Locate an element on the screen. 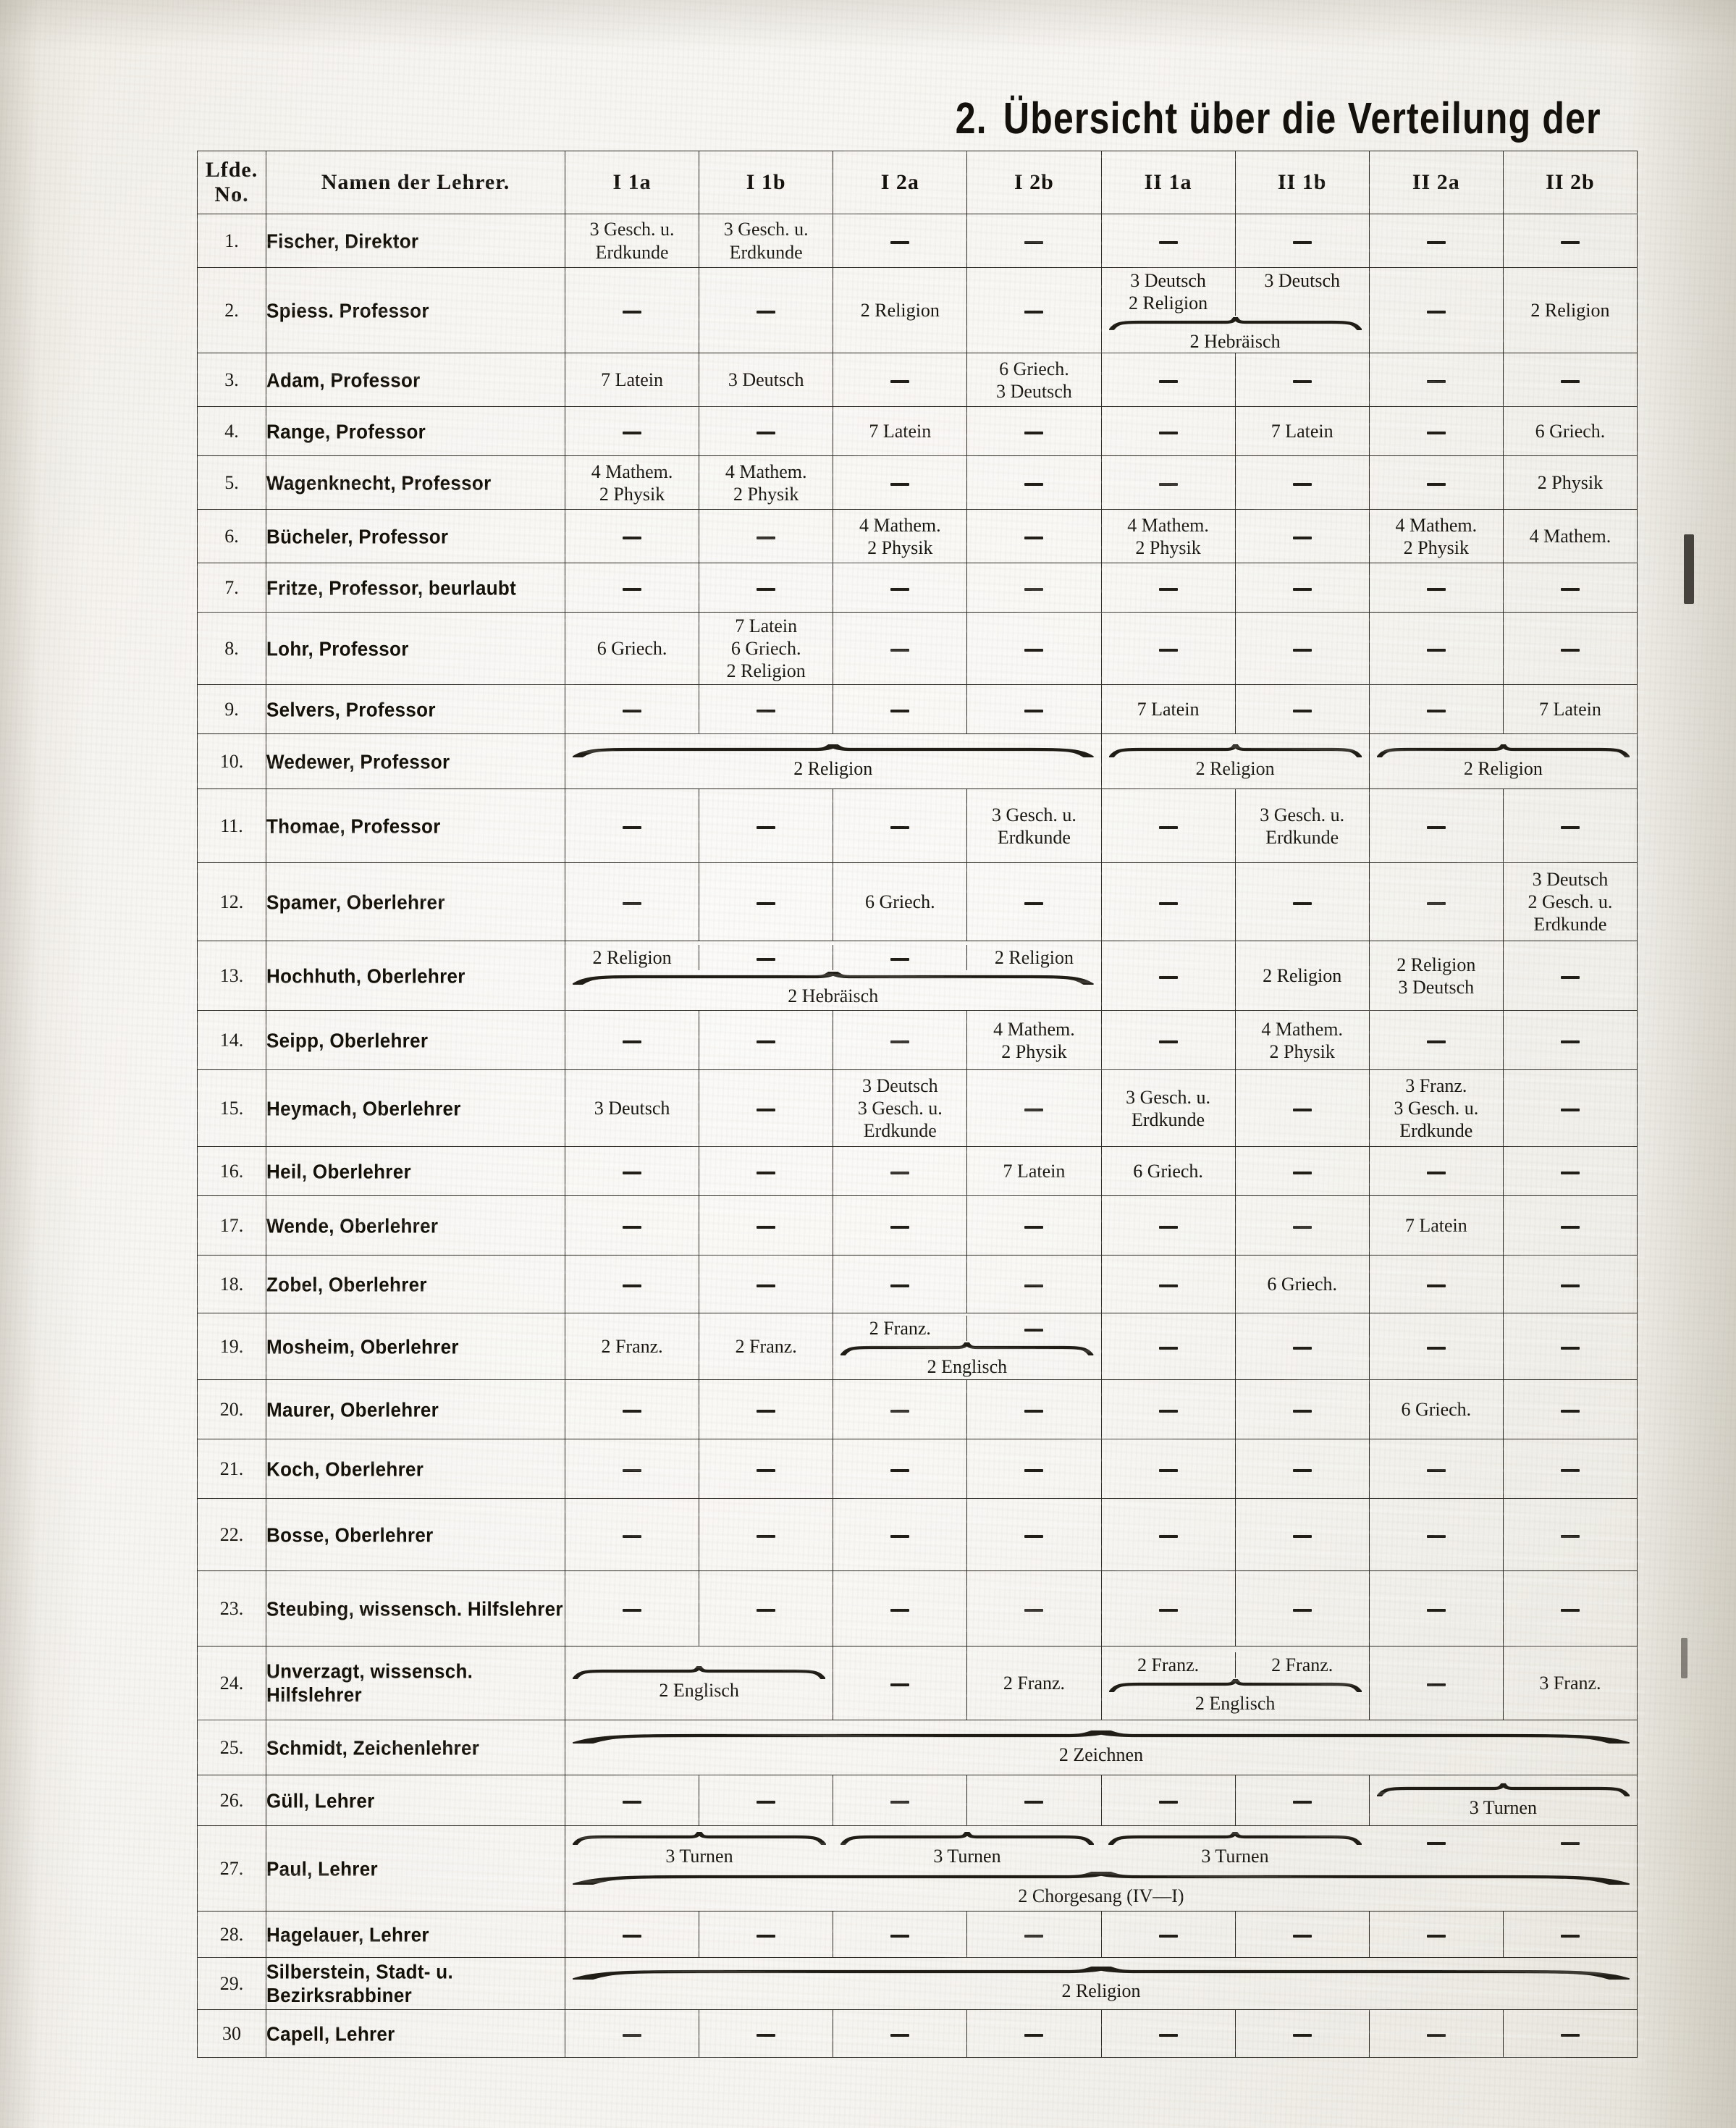 This screenshot has height=2128, width=1736. teacher-name-cell: Hochhuth, Oberlehrer is located at coordinates (416, 975).